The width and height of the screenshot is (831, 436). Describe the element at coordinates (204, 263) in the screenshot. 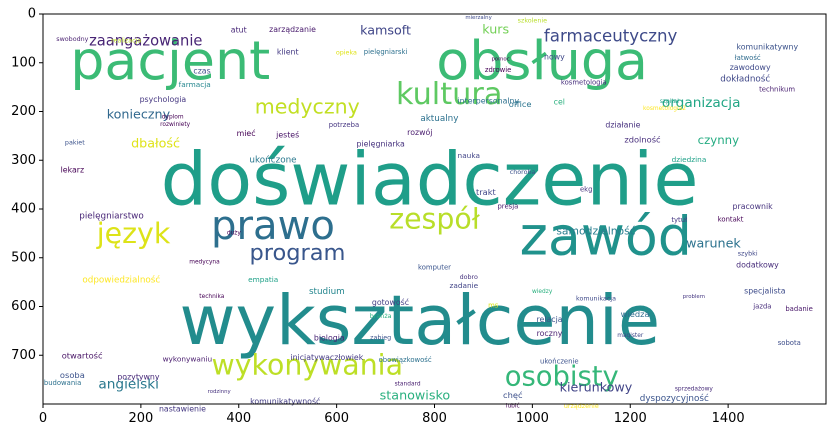

I see `word-105: medycyna` at that location.